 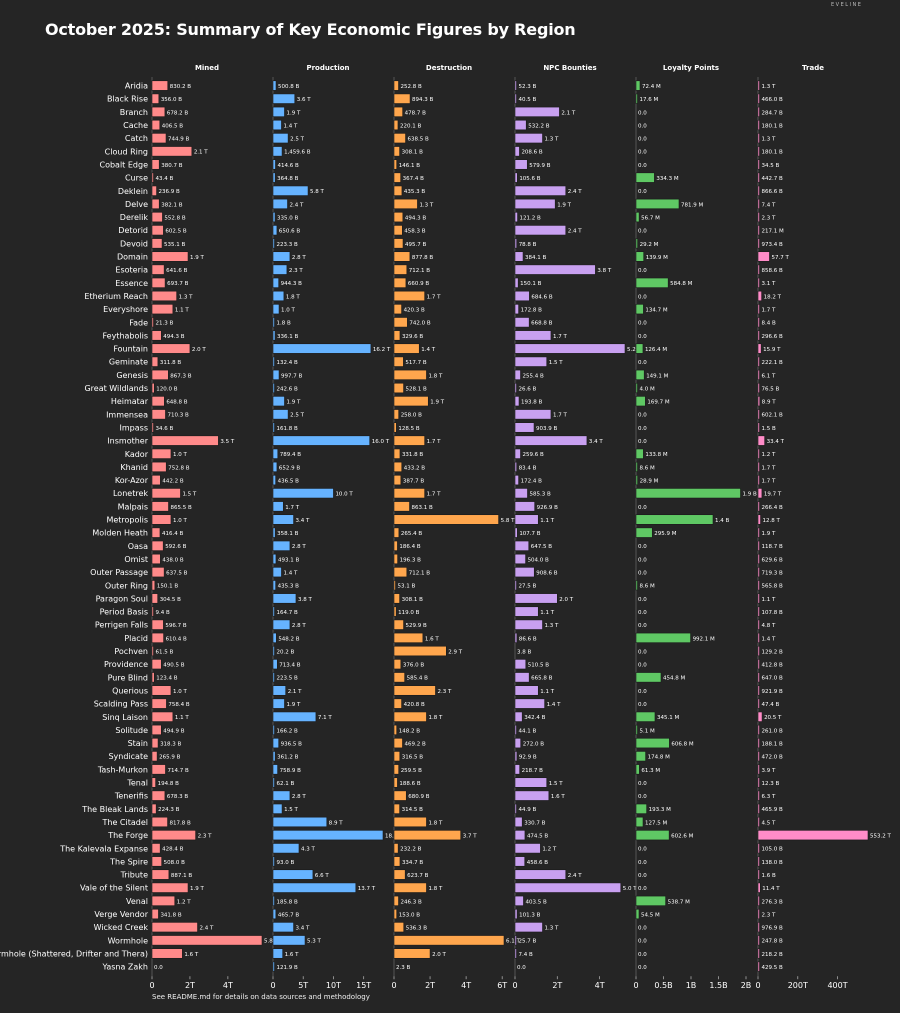 I want to click on data-label: 1.4 T, so click(x=290, y=574).